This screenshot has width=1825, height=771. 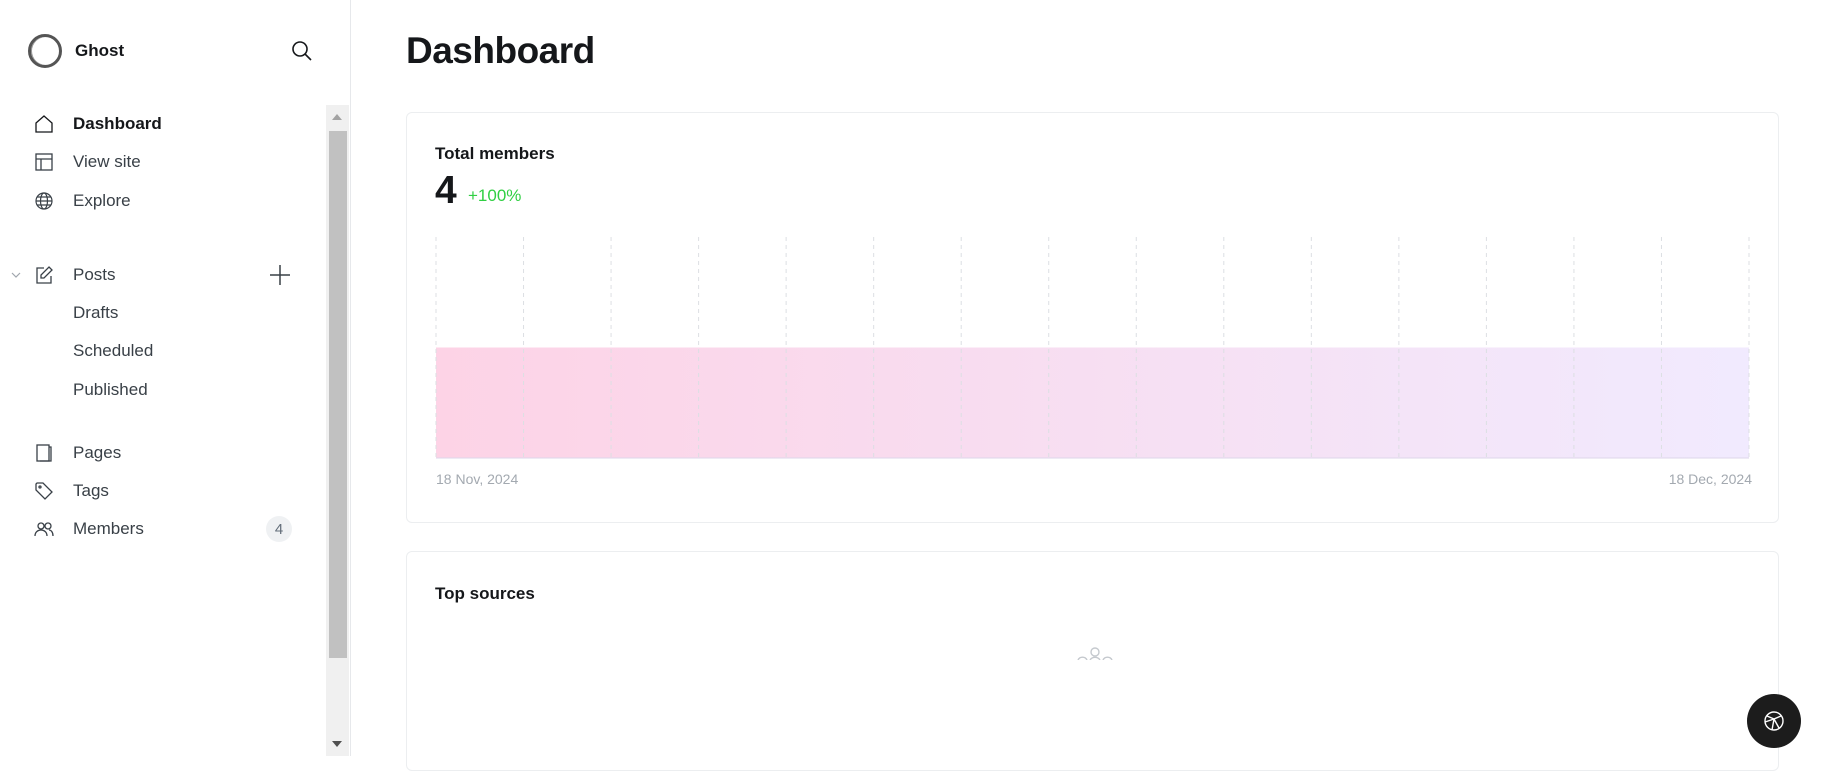 I want to click on total-members-delta: +100%, so click(x=495, y=195).